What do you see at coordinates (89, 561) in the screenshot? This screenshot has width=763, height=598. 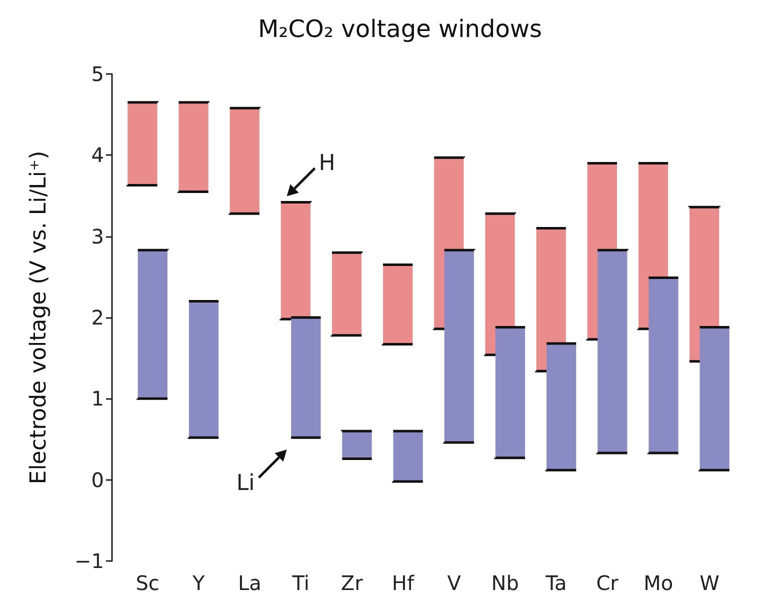 I see `y-tick-label: −1` at bounding box center [89, 561].